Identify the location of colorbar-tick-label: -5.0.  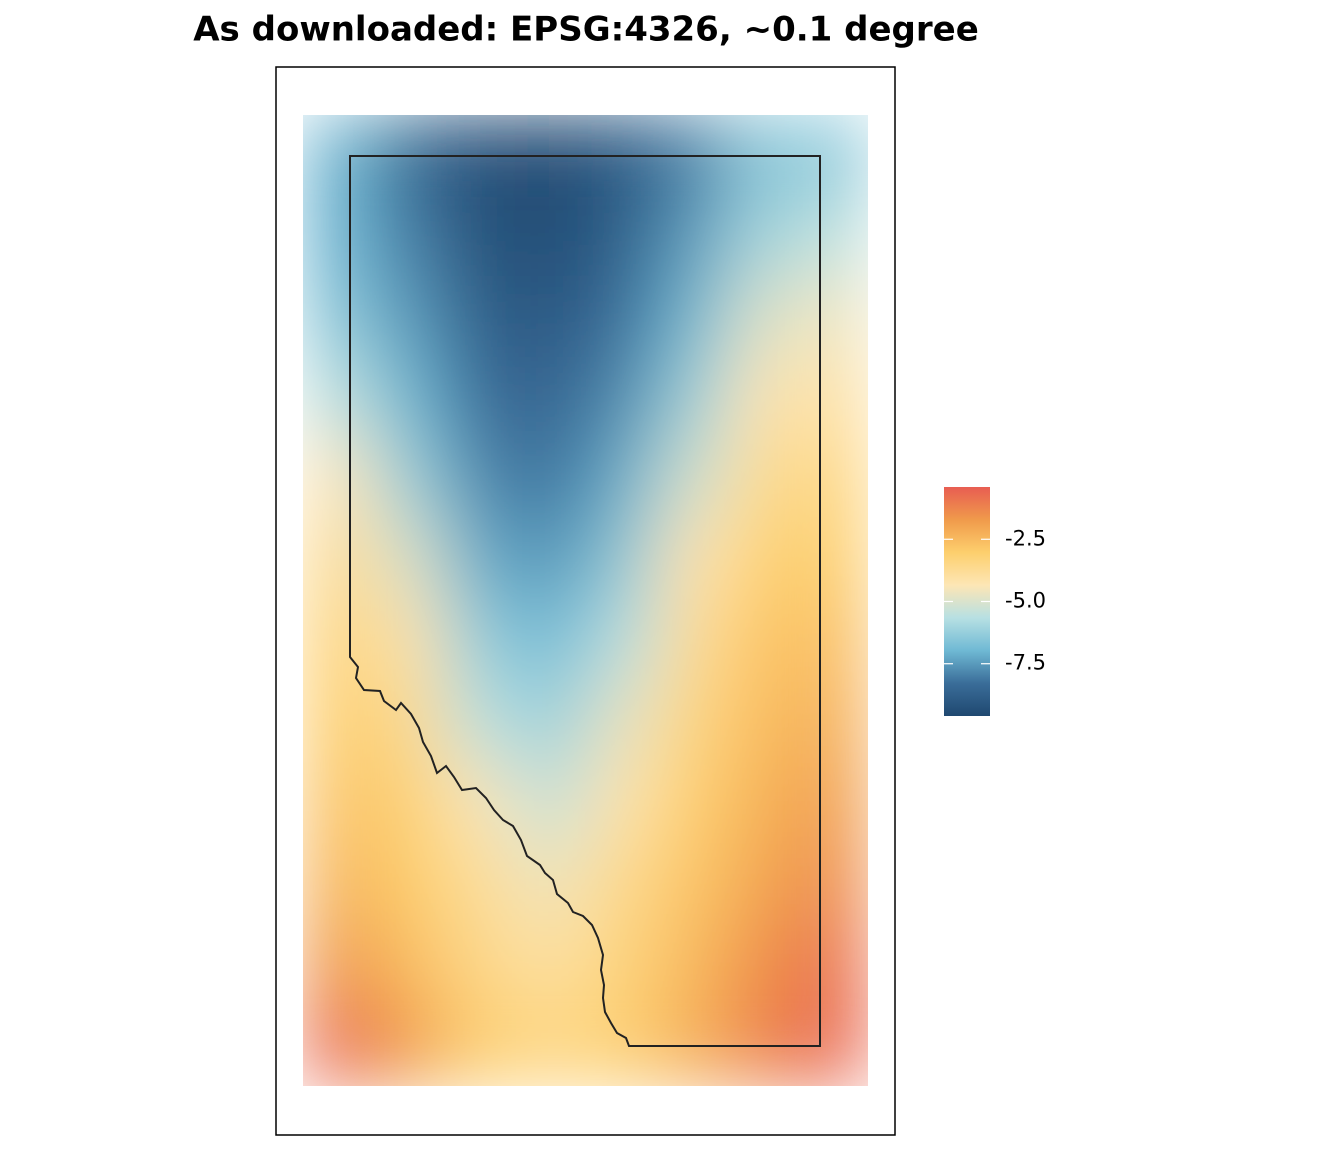
(1025, 601).